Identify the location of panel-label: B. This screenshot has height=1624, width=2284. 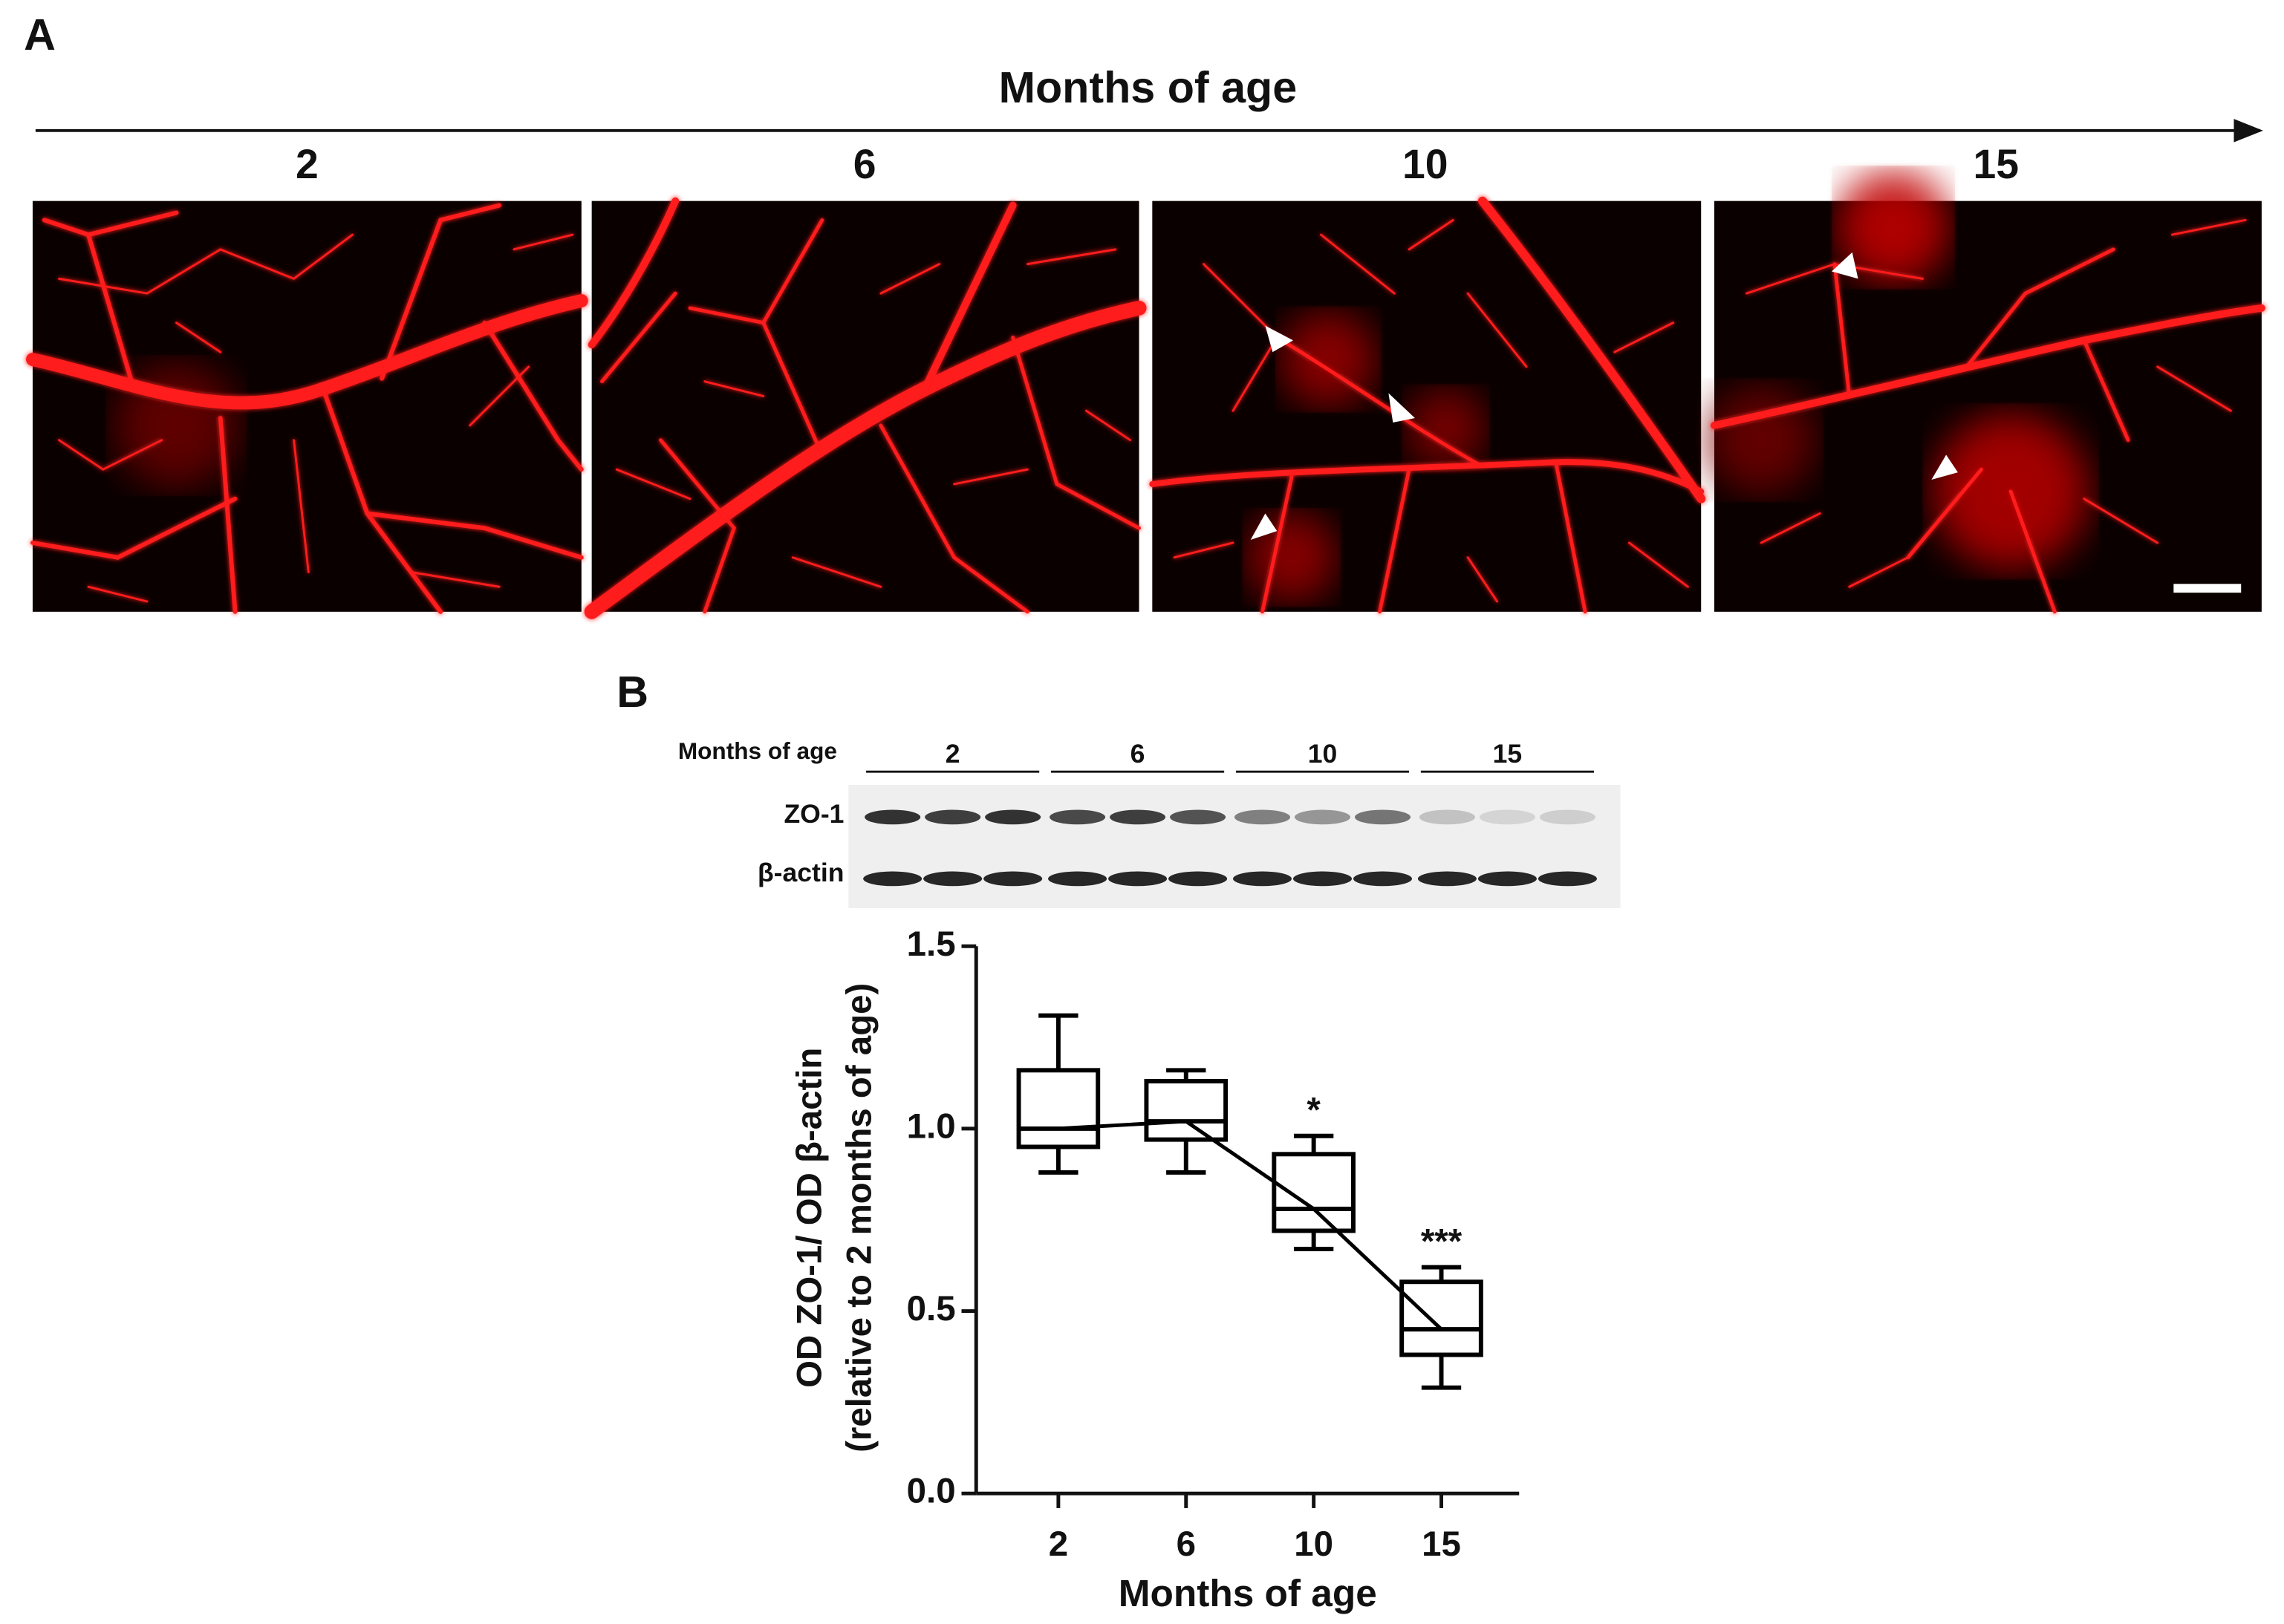
(632, 692).